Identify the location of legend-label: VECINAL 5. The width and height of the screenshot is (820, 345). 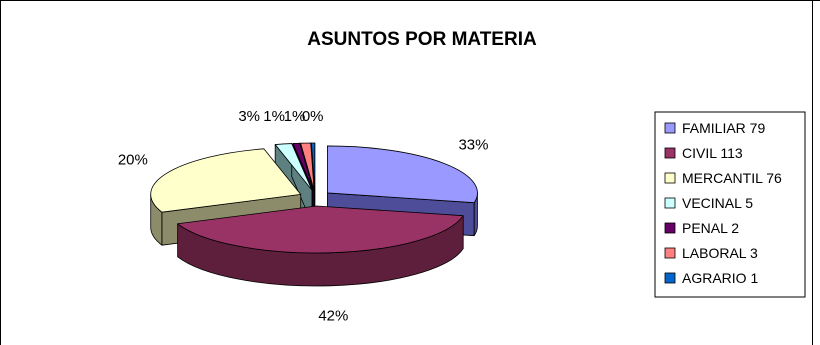
(717, 203).